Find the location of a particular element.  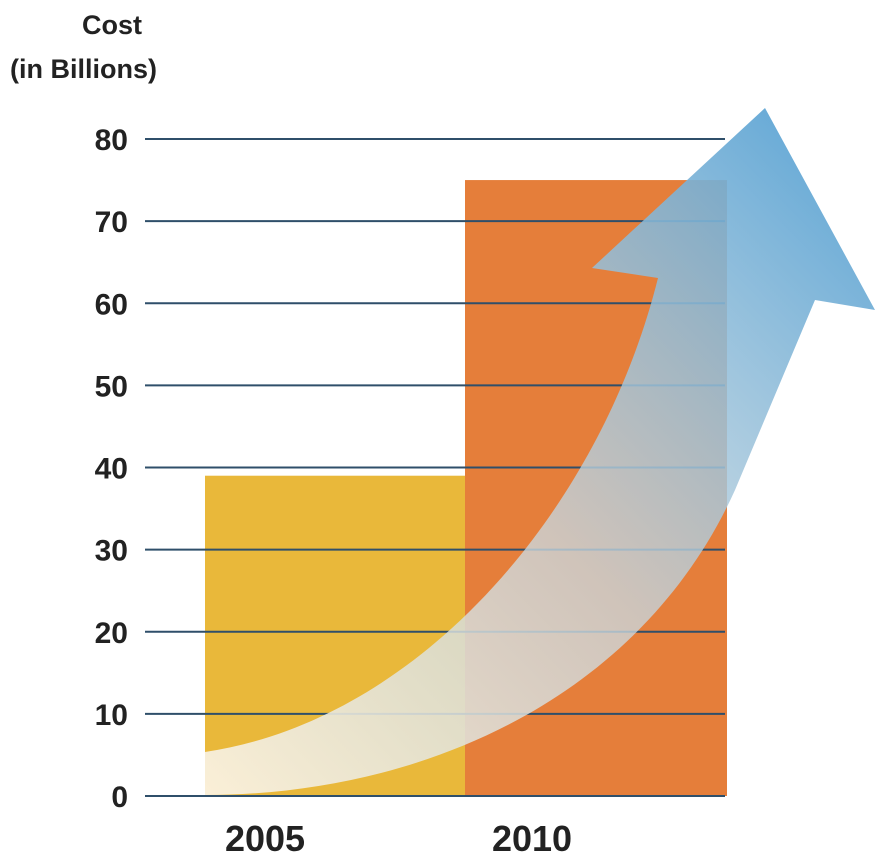

y-tick-label-0: 0 is located at coordinates (119, 797).